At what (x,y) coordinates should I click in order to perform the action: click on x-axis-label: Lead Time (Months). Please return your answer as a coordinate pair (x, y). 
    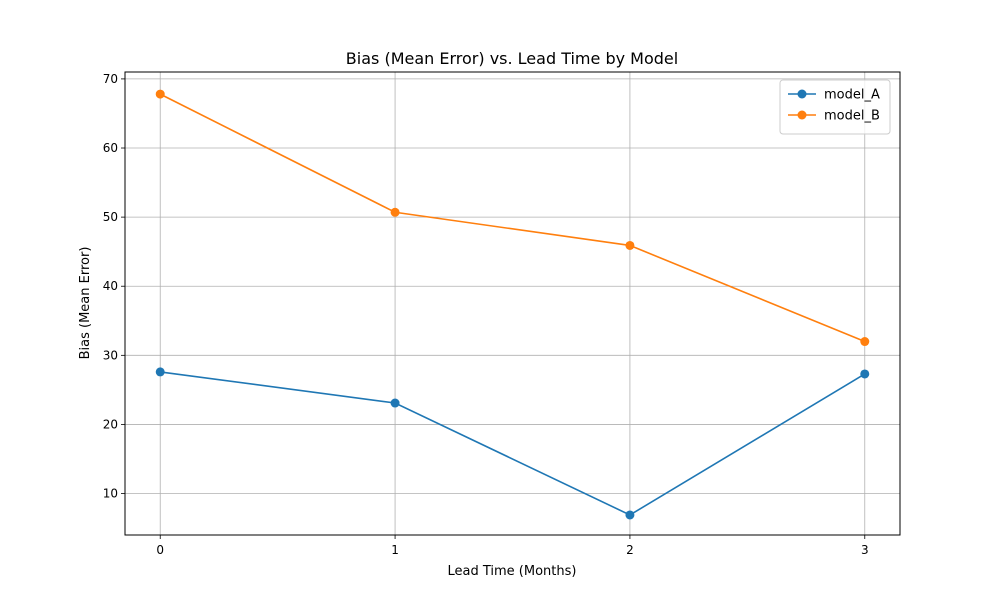
    Looking at the image, I should click on (512, 571).